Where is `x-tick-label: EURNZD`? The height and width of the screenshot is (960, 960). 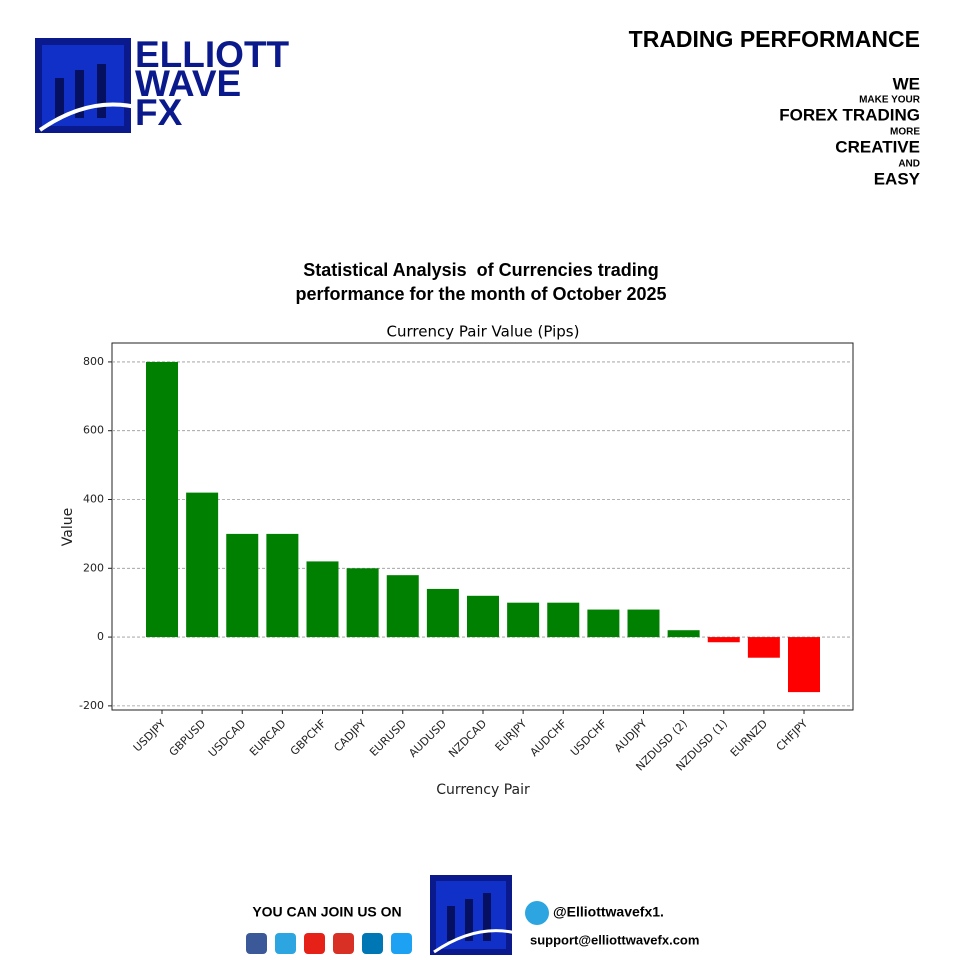
x-tick-label: EURNZD is located at coordinates (749, 738).